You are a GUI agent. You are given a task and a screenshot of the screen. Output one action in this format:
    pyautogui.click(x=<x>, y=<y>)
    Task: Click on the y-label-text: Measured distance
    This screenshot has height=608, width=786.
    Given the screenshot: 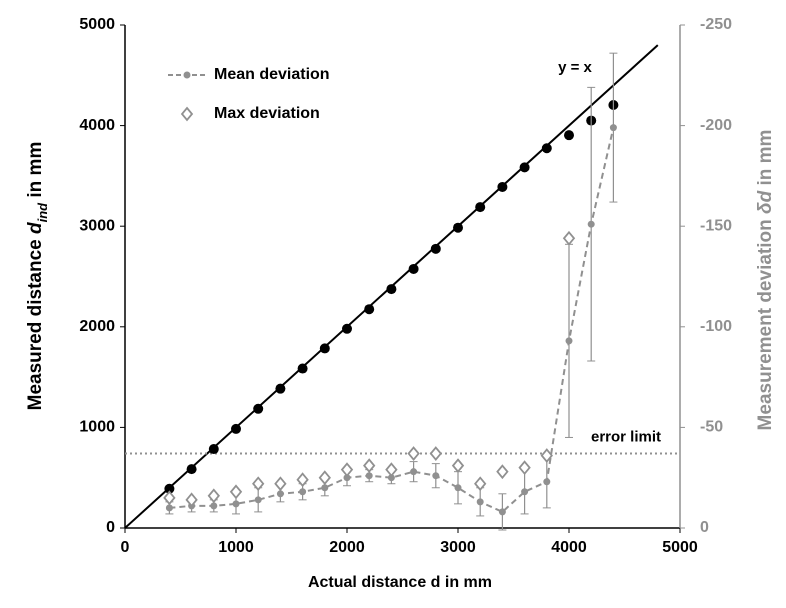 What is the action you would take?
    pyautogui.click(x=35, y=324)
    